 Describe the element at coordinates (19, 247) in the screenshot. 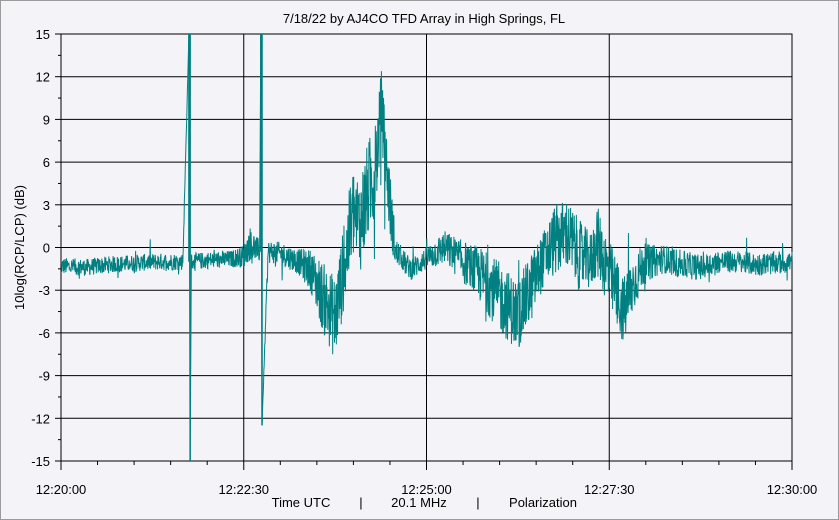

I see `y-axis-label: 10log(RCP/LCP) (dB)` at that location.